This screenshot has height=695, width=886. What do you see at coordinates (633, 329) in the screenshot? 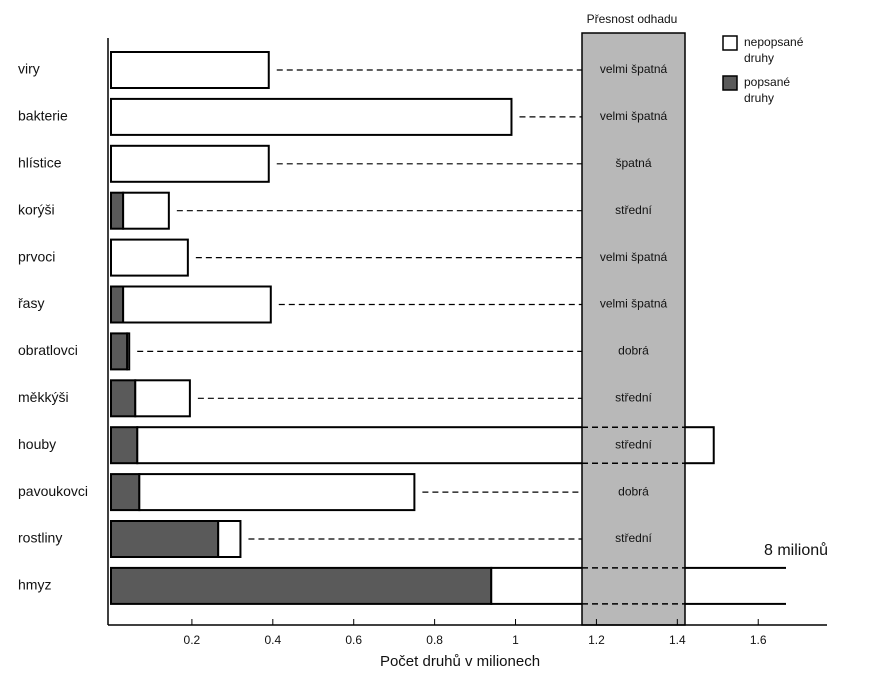
I see `accuracy-column` at bounding box center [633, 329].